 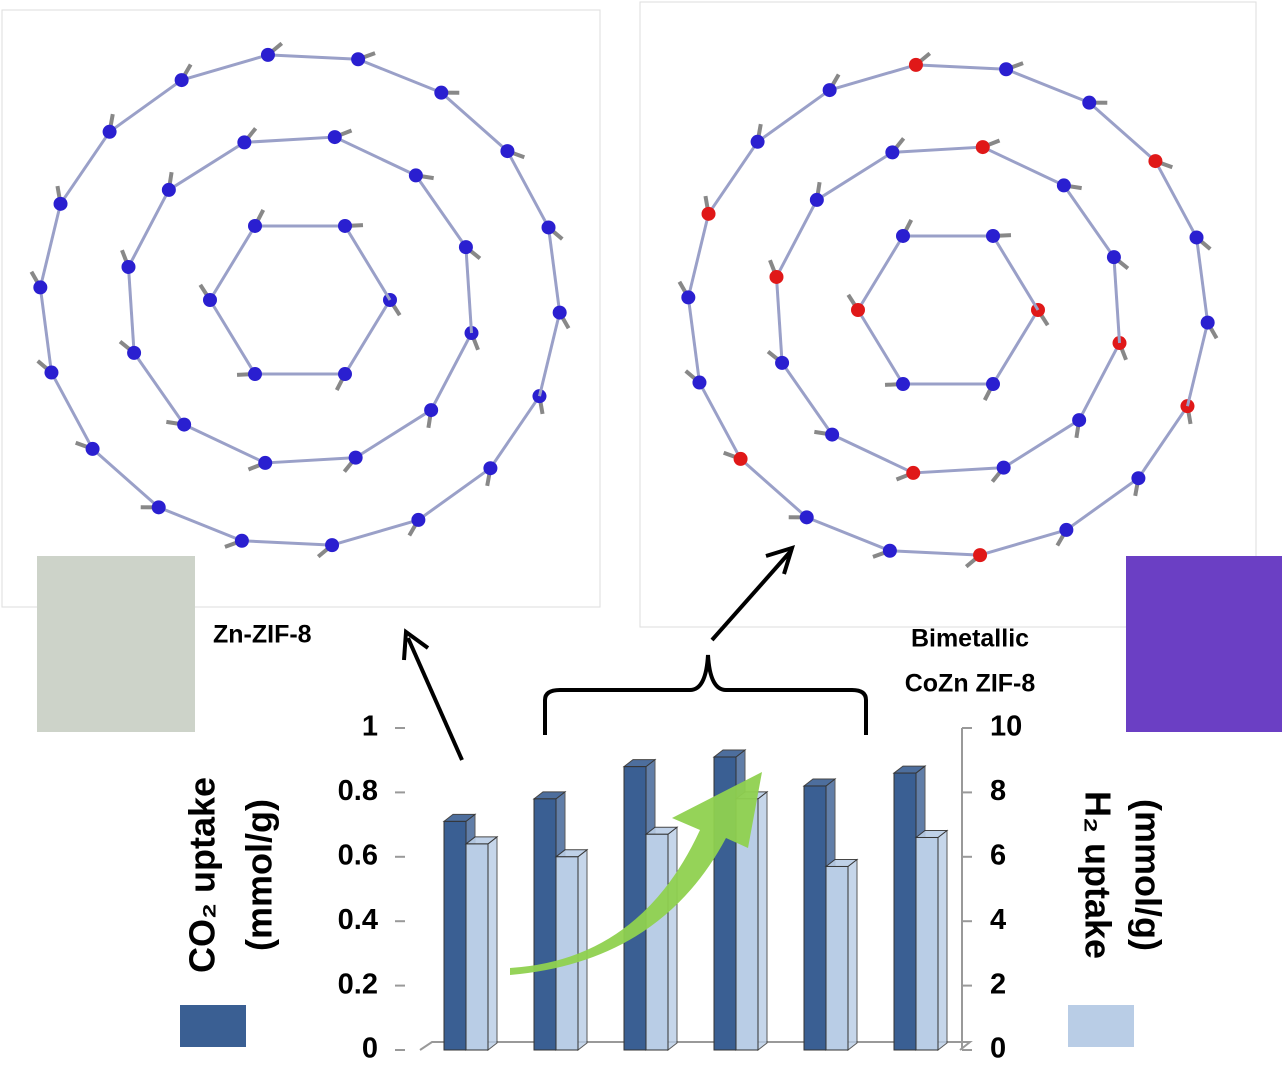 I want to click on y2-tick-label: 4, so click(x=998, y=920).